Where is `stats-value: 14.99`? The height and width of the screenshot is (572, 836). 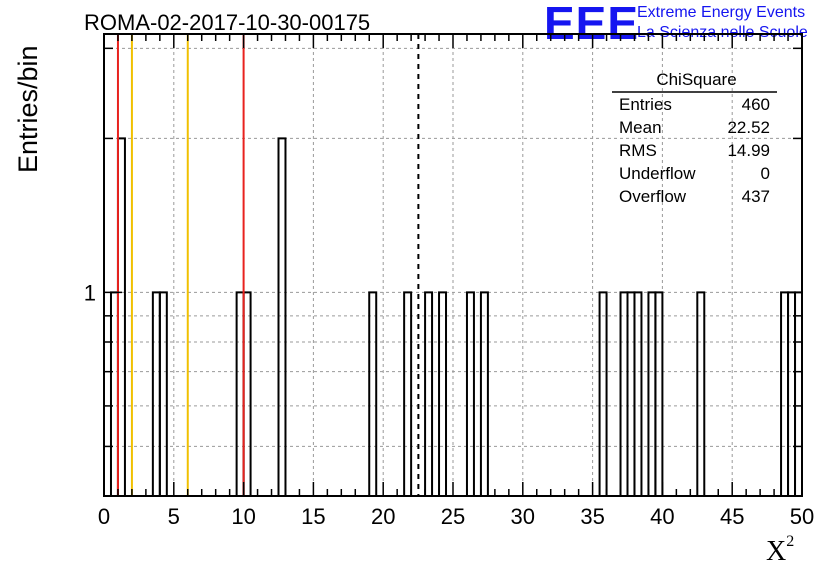
stats-value: 14.99 is located at coordinates (748, 150).